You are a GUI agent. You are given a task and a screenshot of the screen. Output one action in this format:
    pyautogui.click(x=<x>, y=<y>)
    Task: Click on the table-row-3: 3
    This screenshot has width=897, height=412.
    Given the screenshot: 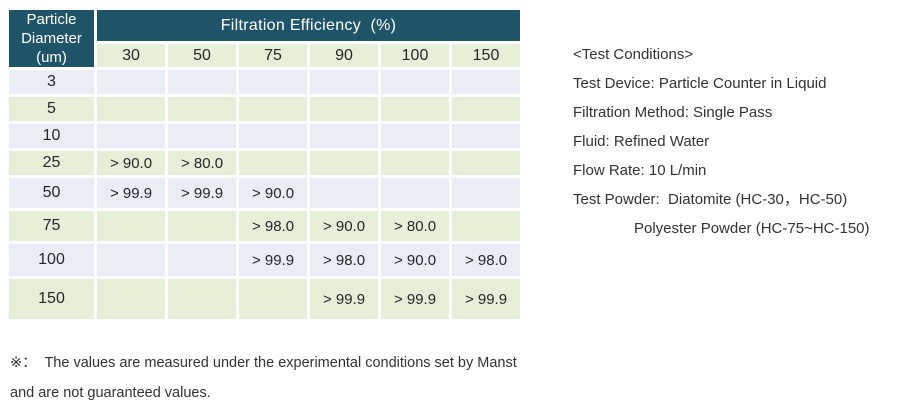 What is the action you would take?
    pyautogui.click(x=264, y=82)
    